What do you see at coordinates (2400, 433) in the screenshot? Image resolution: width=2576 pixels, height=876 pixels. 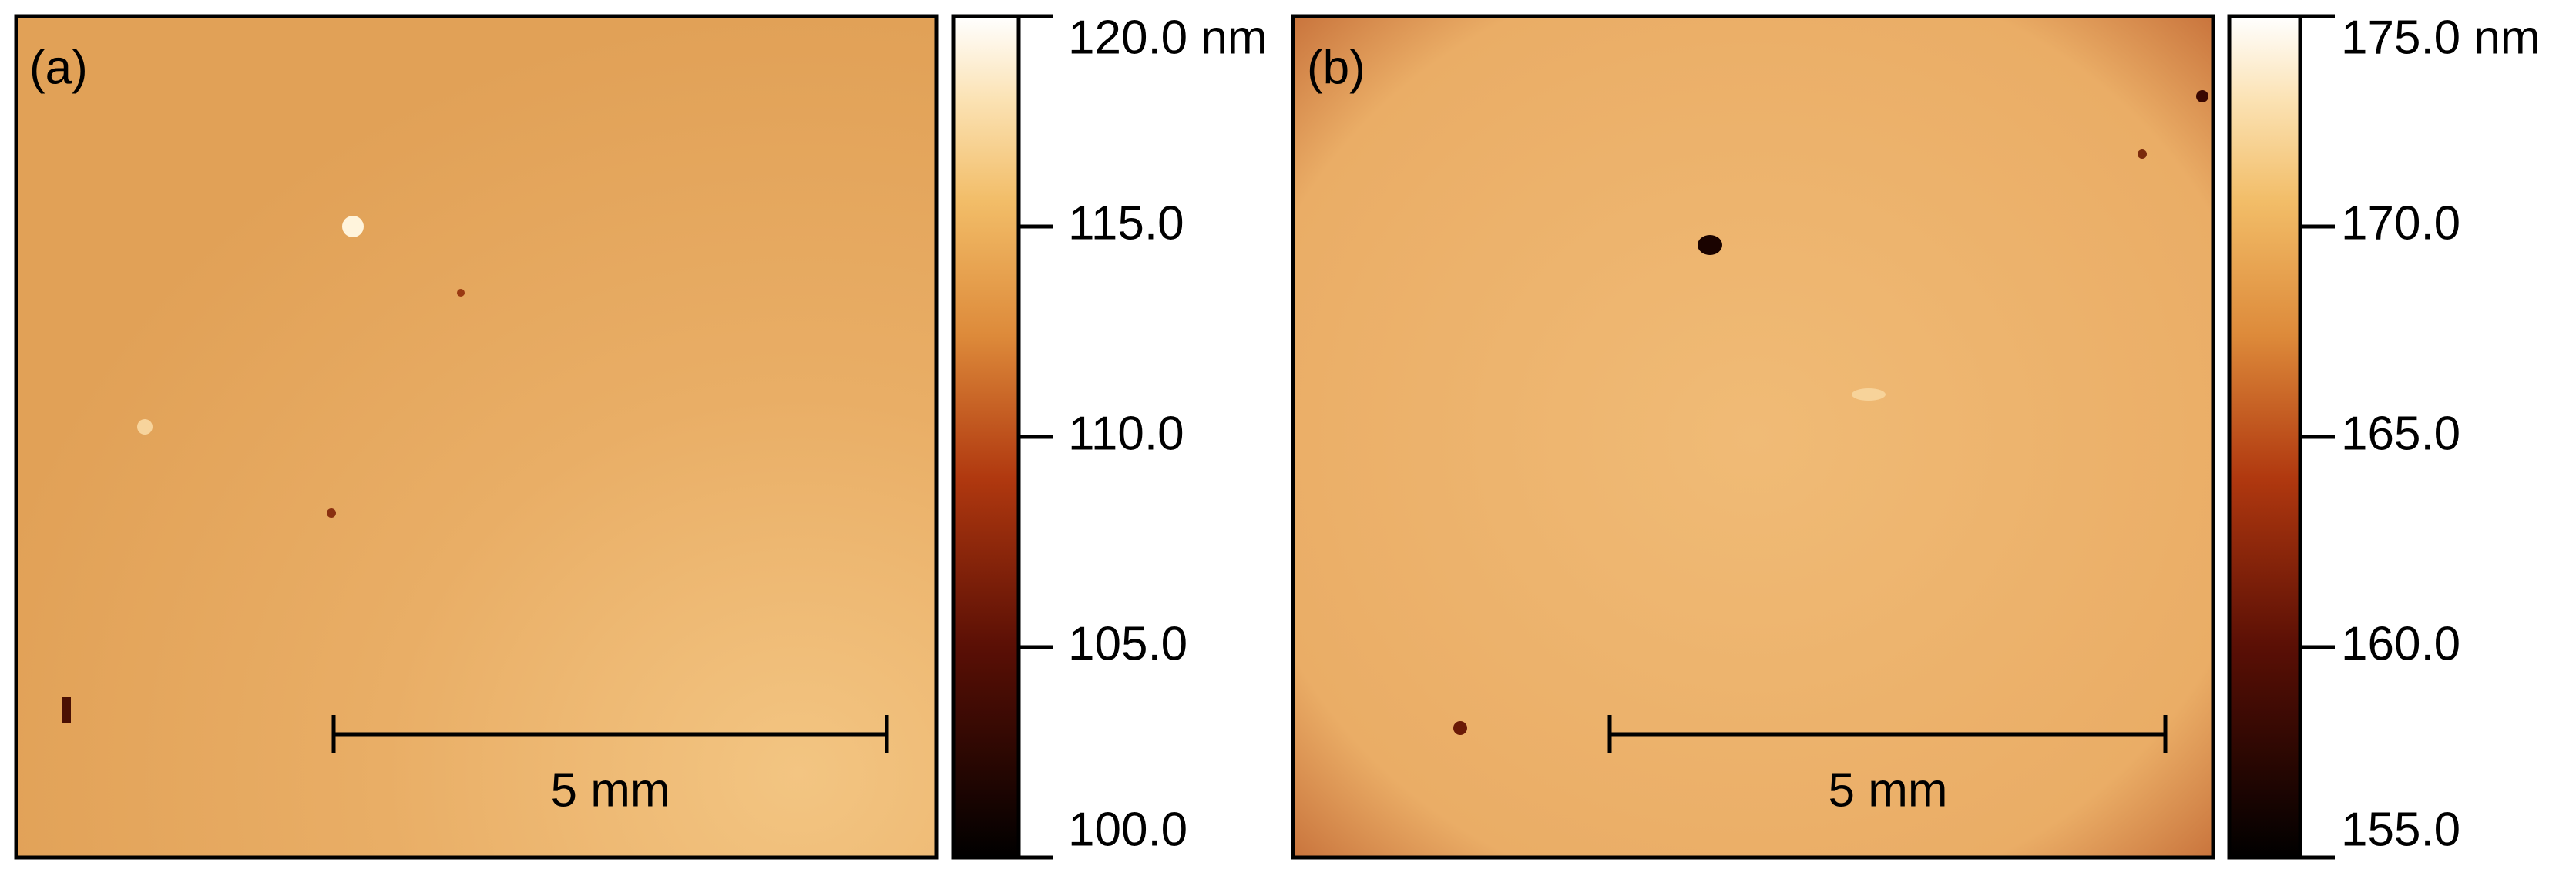 I see `colorbar-tick-label: 165.0` at bounding box center [2400, 433].